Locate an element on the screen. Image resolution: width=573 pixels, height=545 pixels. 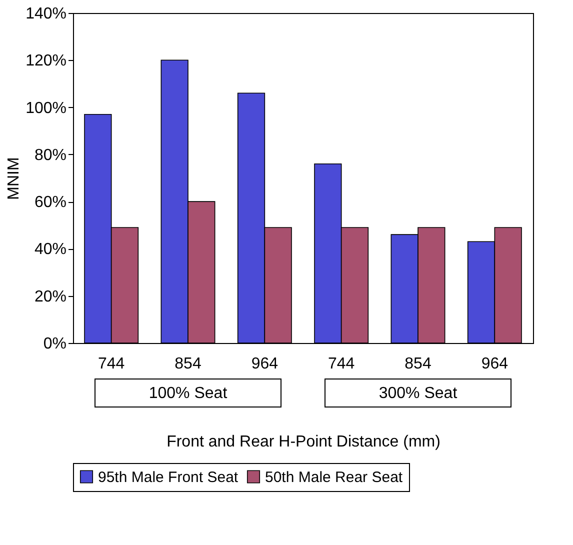
x-axis-title: Front and Rear H-Point Distance (mm) is located at coordinates (303, 442).